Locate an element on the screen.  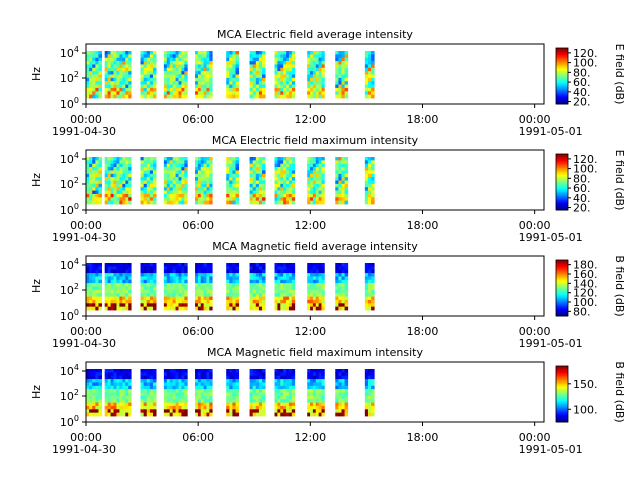
colorbar-tick-label: 20. is located at coordinates (582, 208).